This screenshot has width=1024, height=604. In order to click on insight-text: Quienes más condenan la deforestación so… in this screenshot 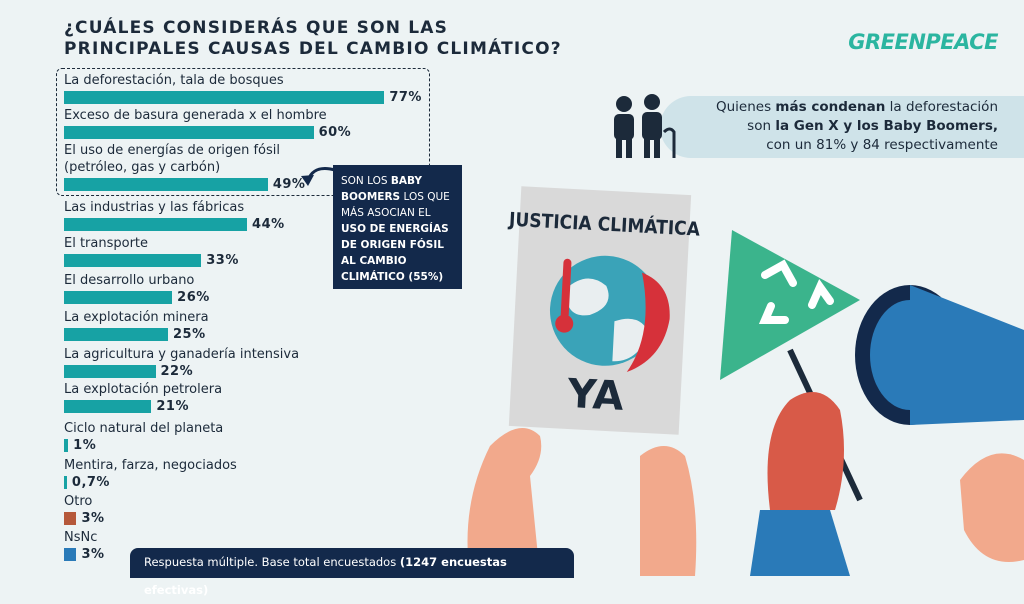, I will do `click(857, 126)`.